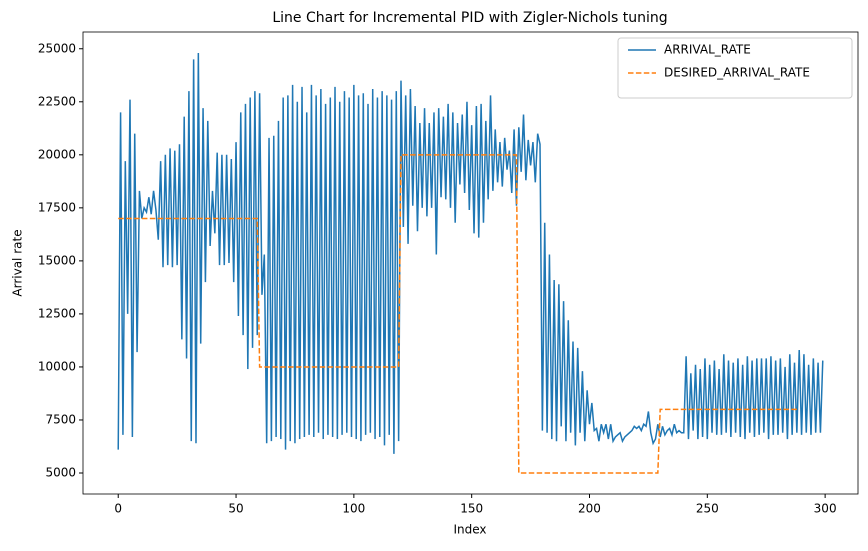  What do you see at coordinates (589, 509) in the screenshot?
I see `x-tick-label: 200` at bounding box center [589, 509].